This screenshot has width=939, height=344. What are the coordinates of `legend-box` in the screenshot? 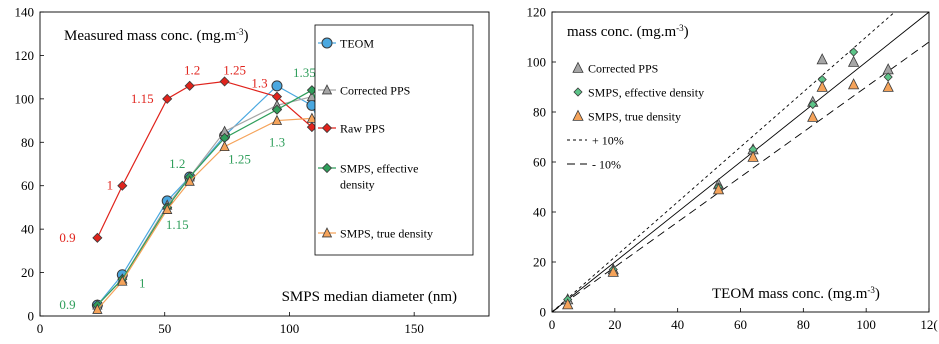 It's located at (394, 140).